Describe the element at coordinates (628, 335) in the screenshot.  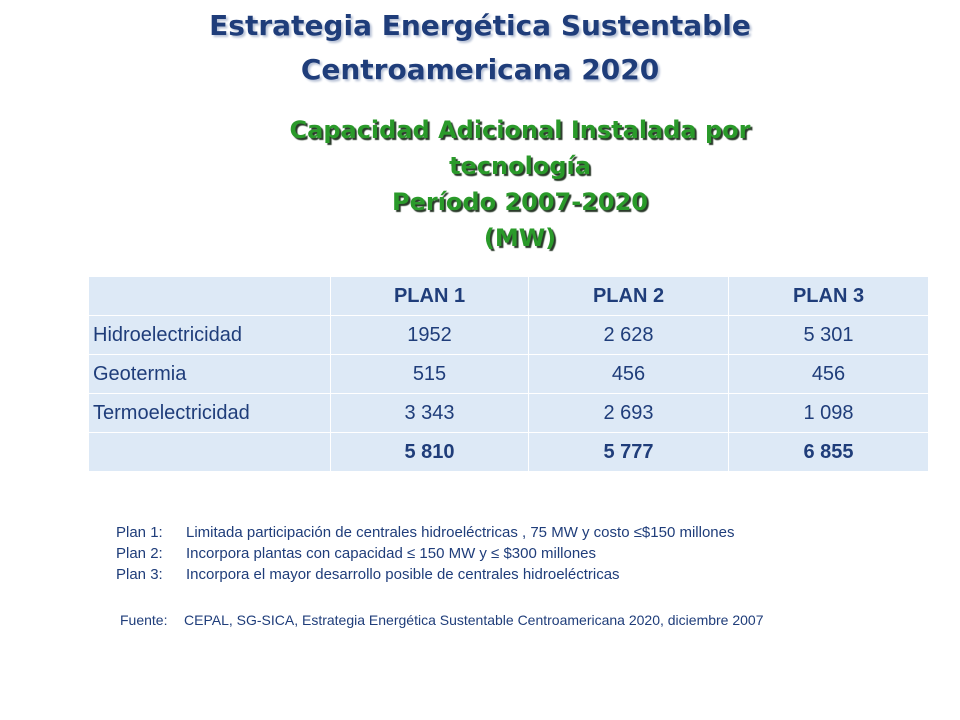
I see `cell-hidro-plan-2: 2 628` at that location.